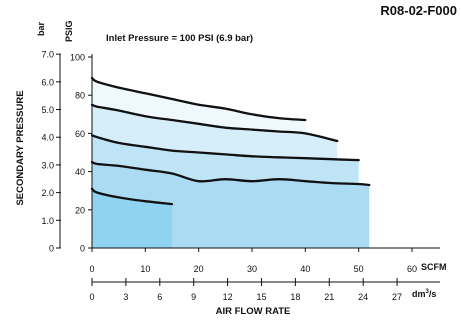 This screenshot has height=320, width=461. I want to click on dm3s-tick-label: 27, so click(397, 297).